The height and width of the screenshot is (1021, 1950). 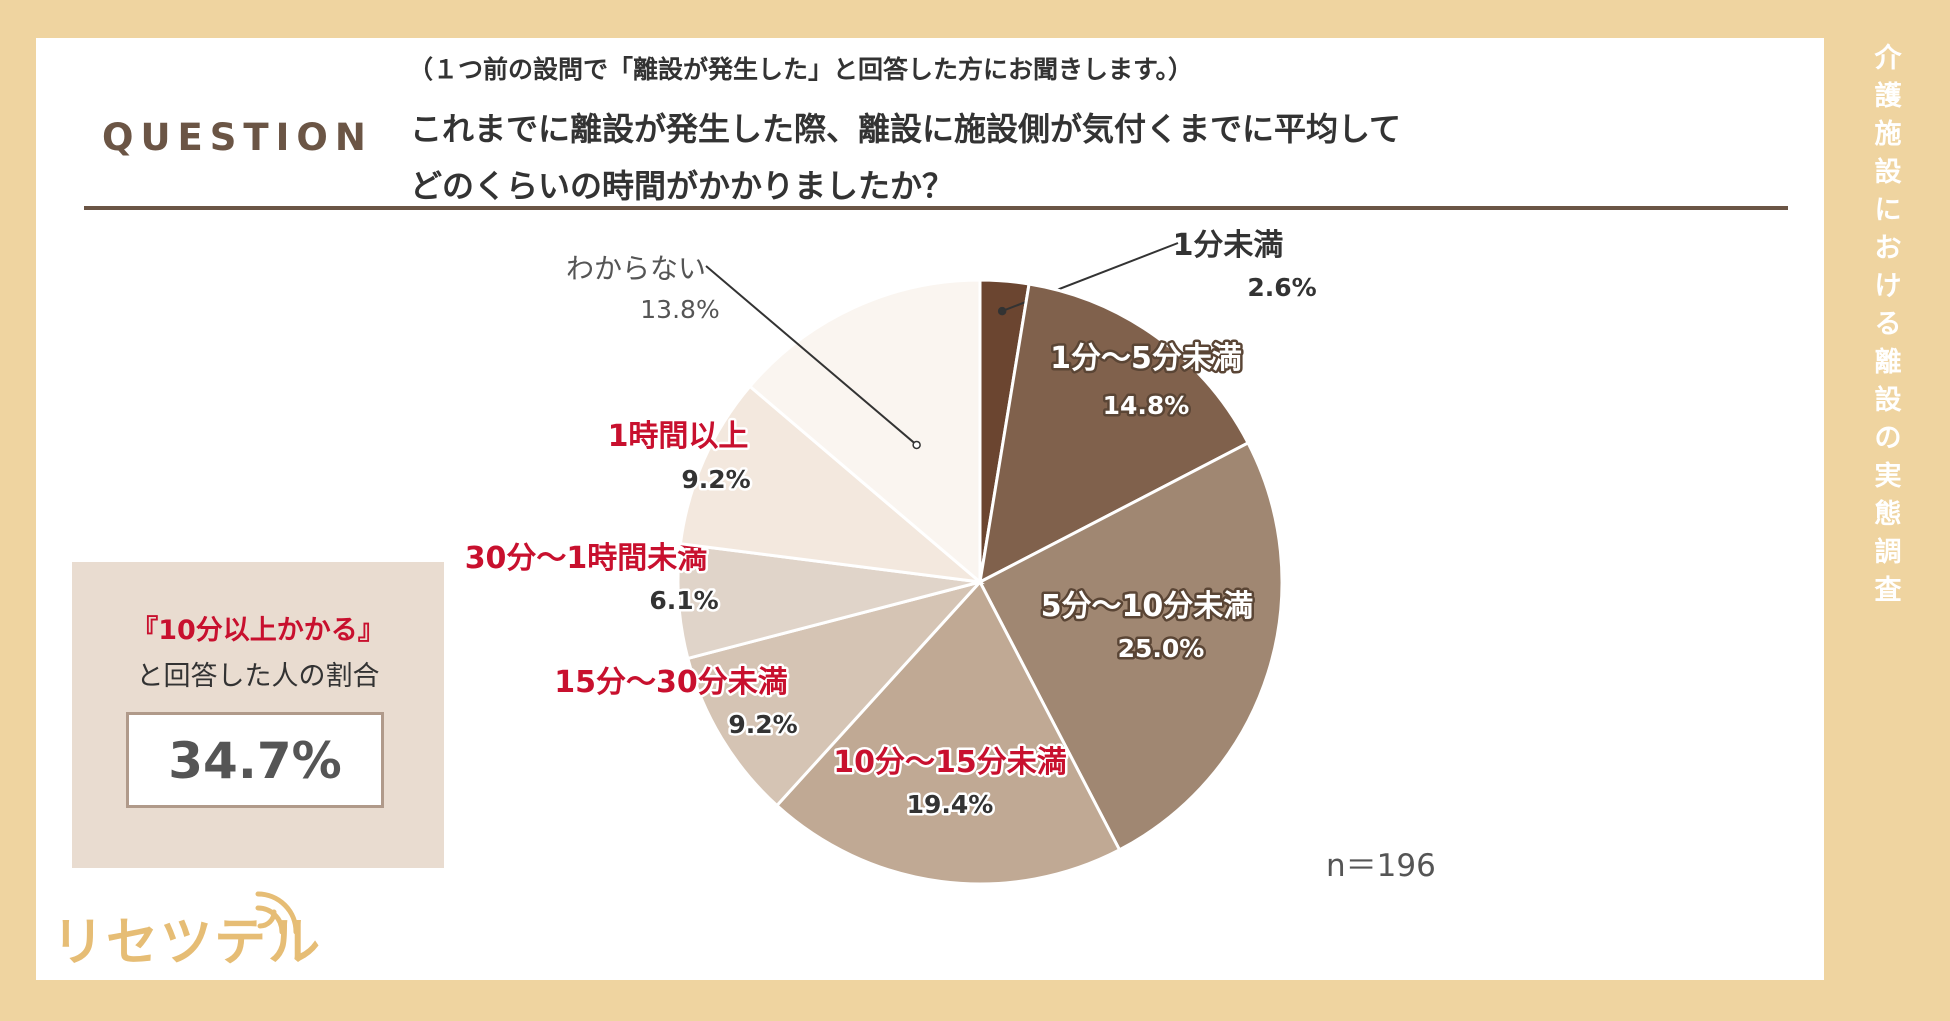 I want to click on slice-label: わからない, so click(x=636, y=268).